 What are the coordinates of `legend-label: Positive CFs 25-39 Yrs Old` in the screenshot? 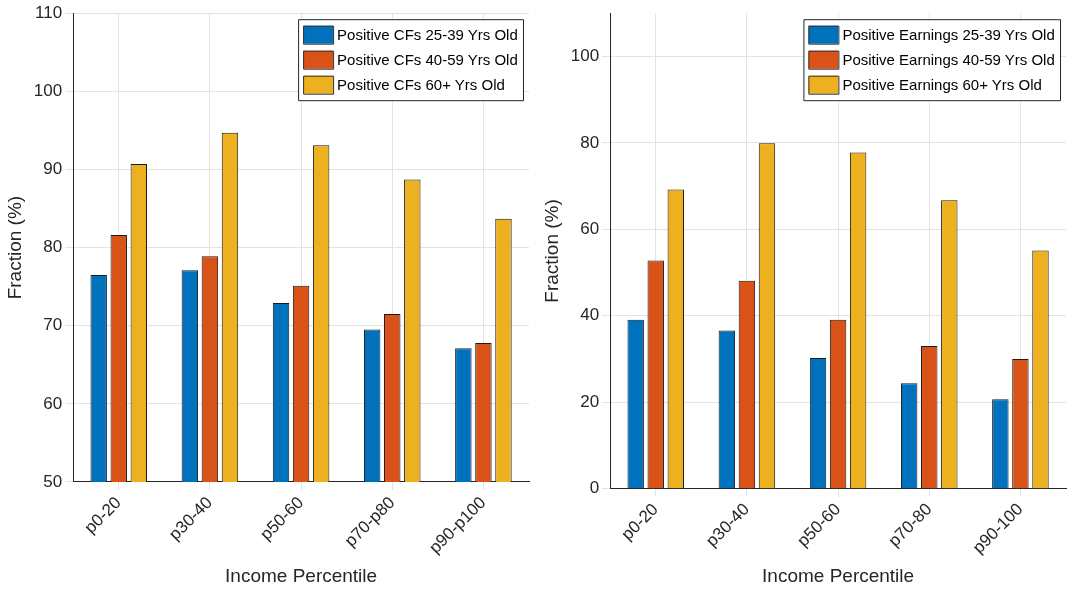 It's located at (427, 34).